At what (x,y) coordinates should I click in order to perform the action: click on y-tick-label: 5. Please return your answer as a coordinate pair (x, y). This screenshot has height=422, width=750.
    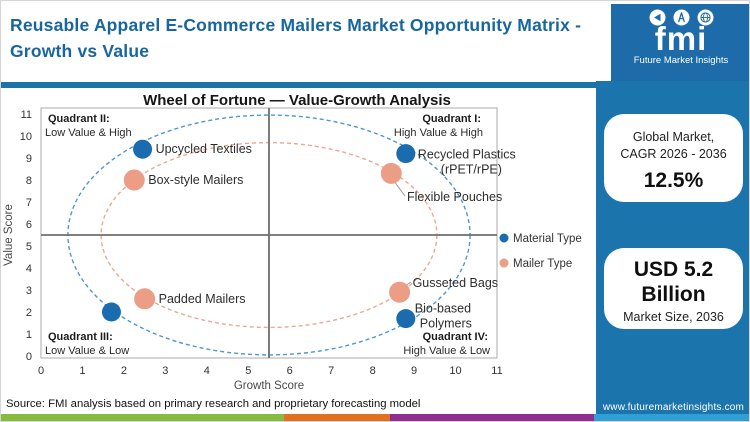
    Looking at the image, I should click on (29, 247).